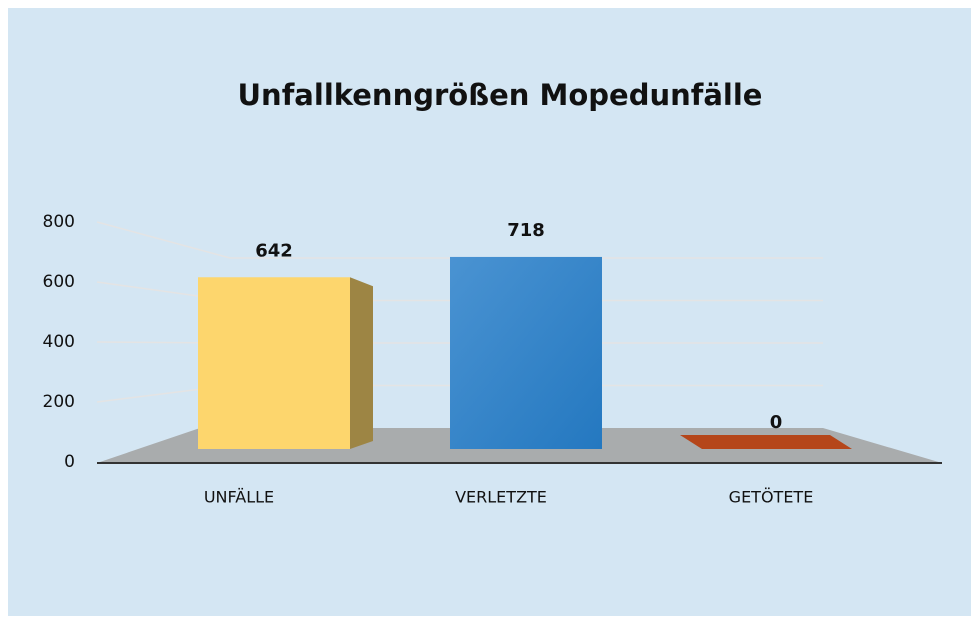 The width and height of the screenshot is (979, 624). Describe the element at coordinates (59, 402) in the screenshot. I see `y-tick-label: 200` at that location.